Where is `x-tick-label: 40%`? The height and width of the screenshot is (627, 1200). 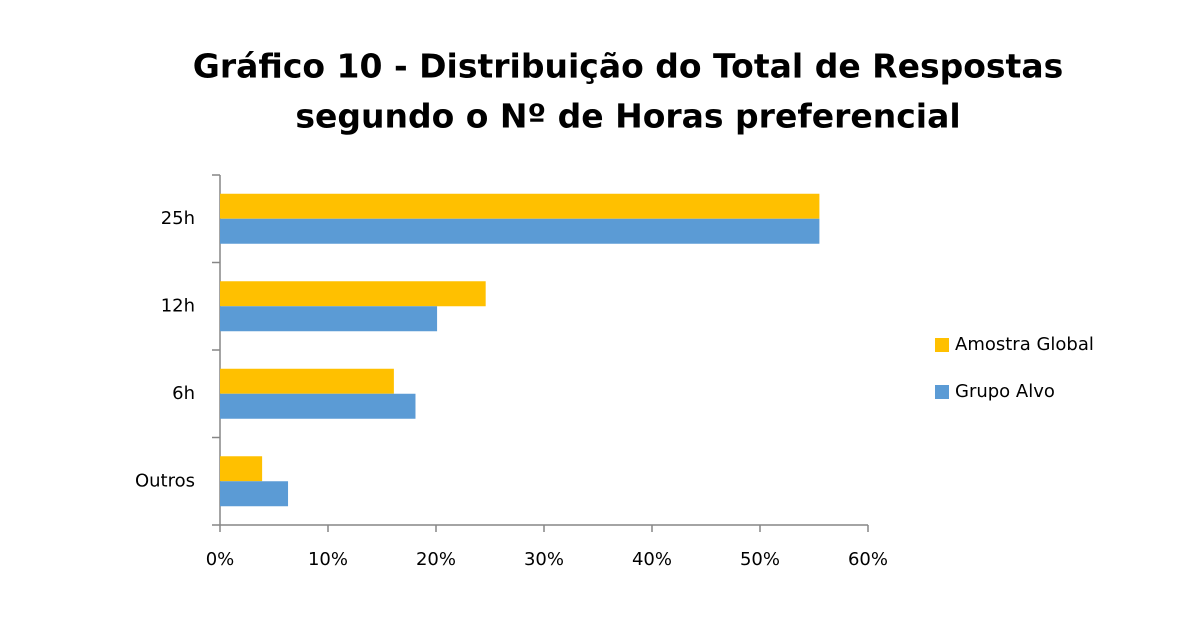 x-tick-label: 40% is located at coordinates (652, 559).